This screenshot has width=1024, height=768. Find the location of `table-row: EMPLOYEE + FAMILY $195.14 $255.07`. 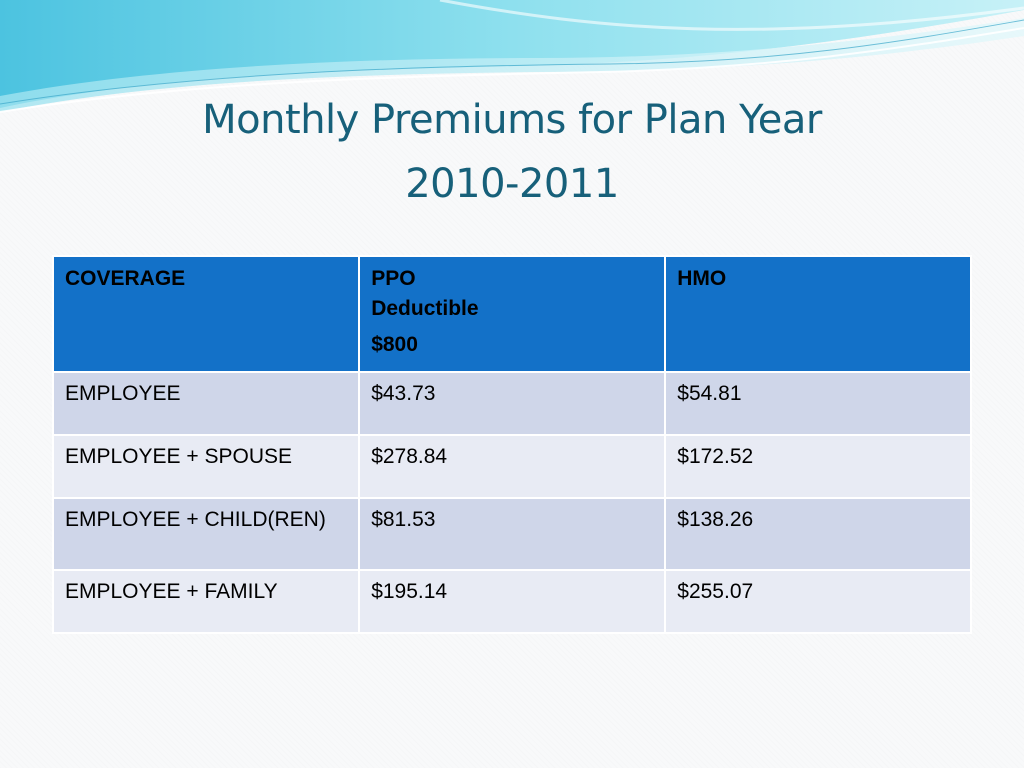

table-row: EMPLOYEE + FAMILY $195.14 $255.07 is located at coordinates (511, 601).